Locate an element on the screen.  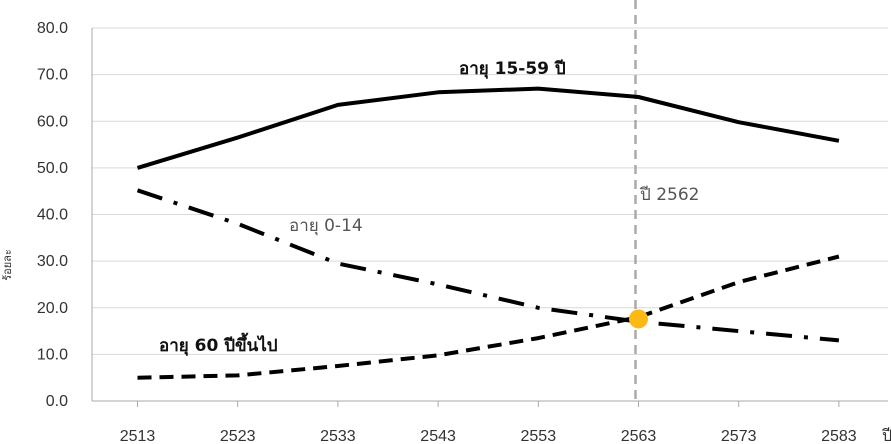
y-tick-label: 70.0 is located at coordinates (52, 75).